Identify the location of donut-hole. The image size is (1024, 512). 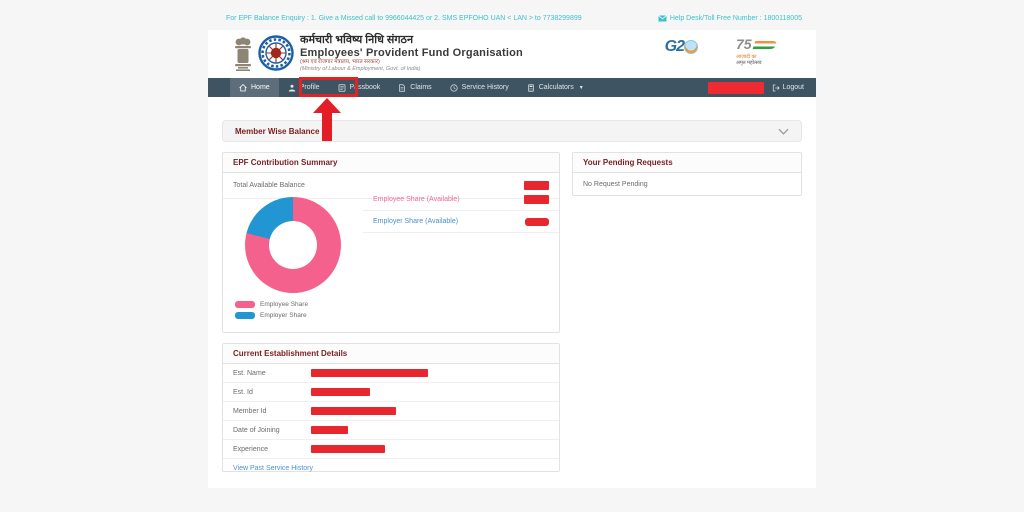
(293, 245).